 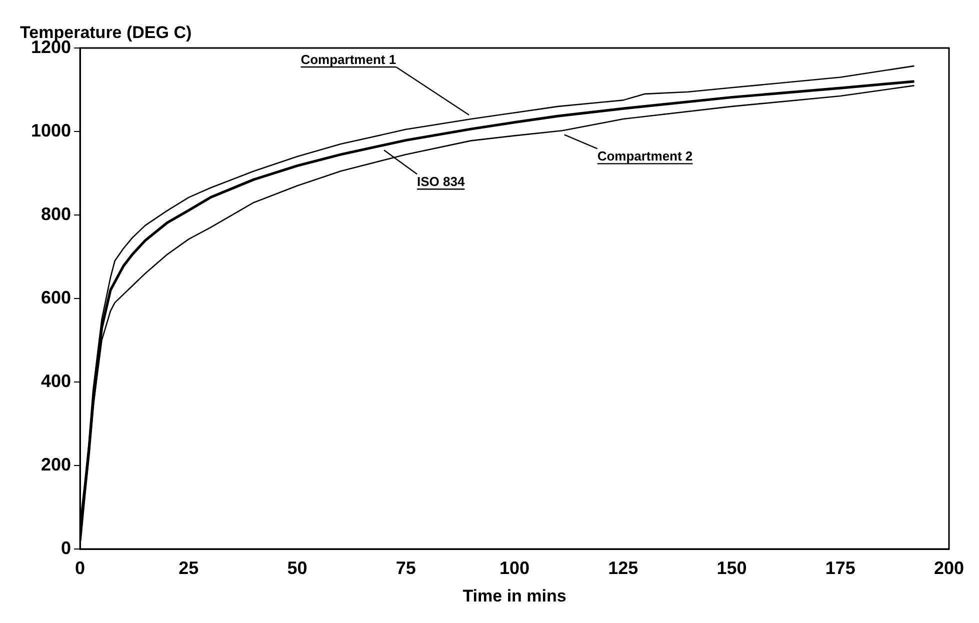 I want to click on x-tick-label: 200, so click(x=949, y=568).